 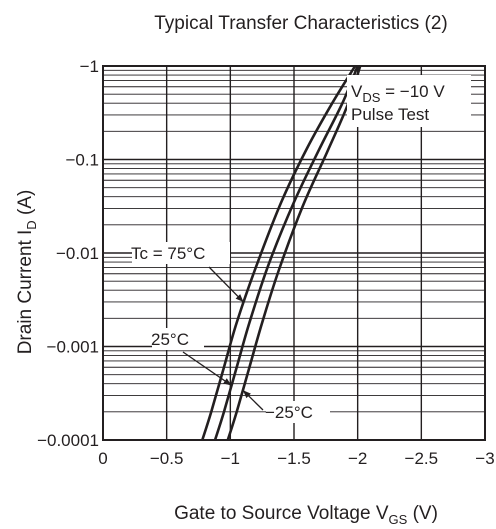 What do you see at coordinates (102, 458) in the screenshot?
I see `x-tick-label: 0` at bounding box center [102, 458].